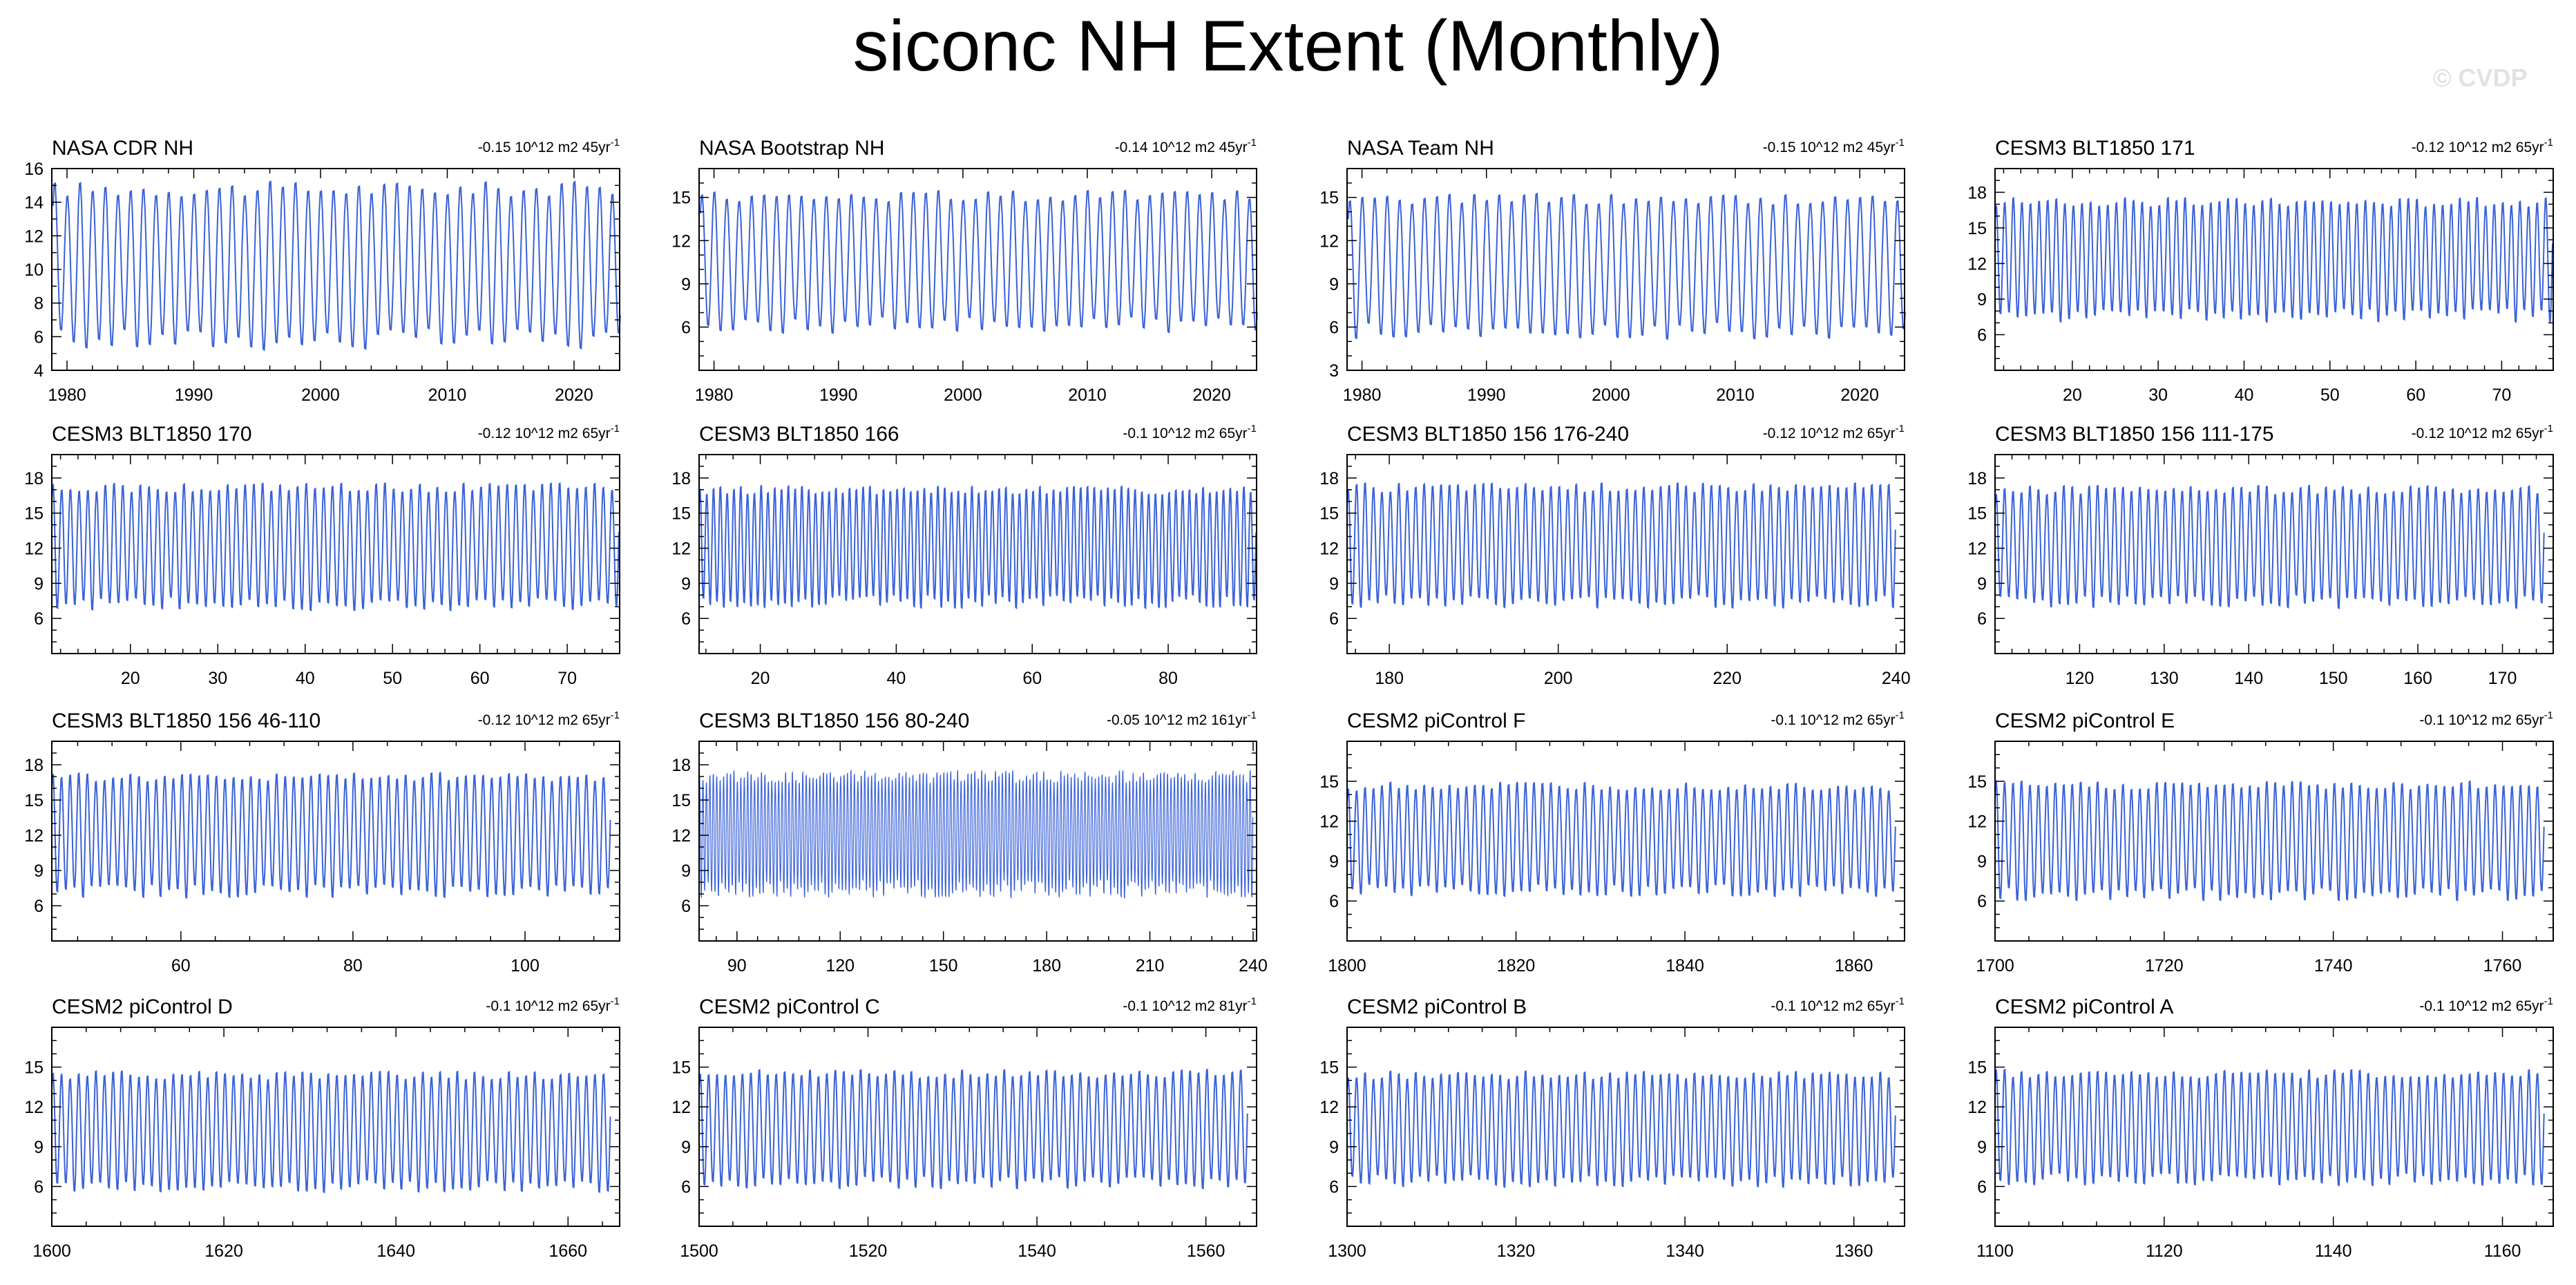 The width and height of the screenshot is (2576, 1285). I want to click on panel-title: NASA Team NH, so click(1421, 148).